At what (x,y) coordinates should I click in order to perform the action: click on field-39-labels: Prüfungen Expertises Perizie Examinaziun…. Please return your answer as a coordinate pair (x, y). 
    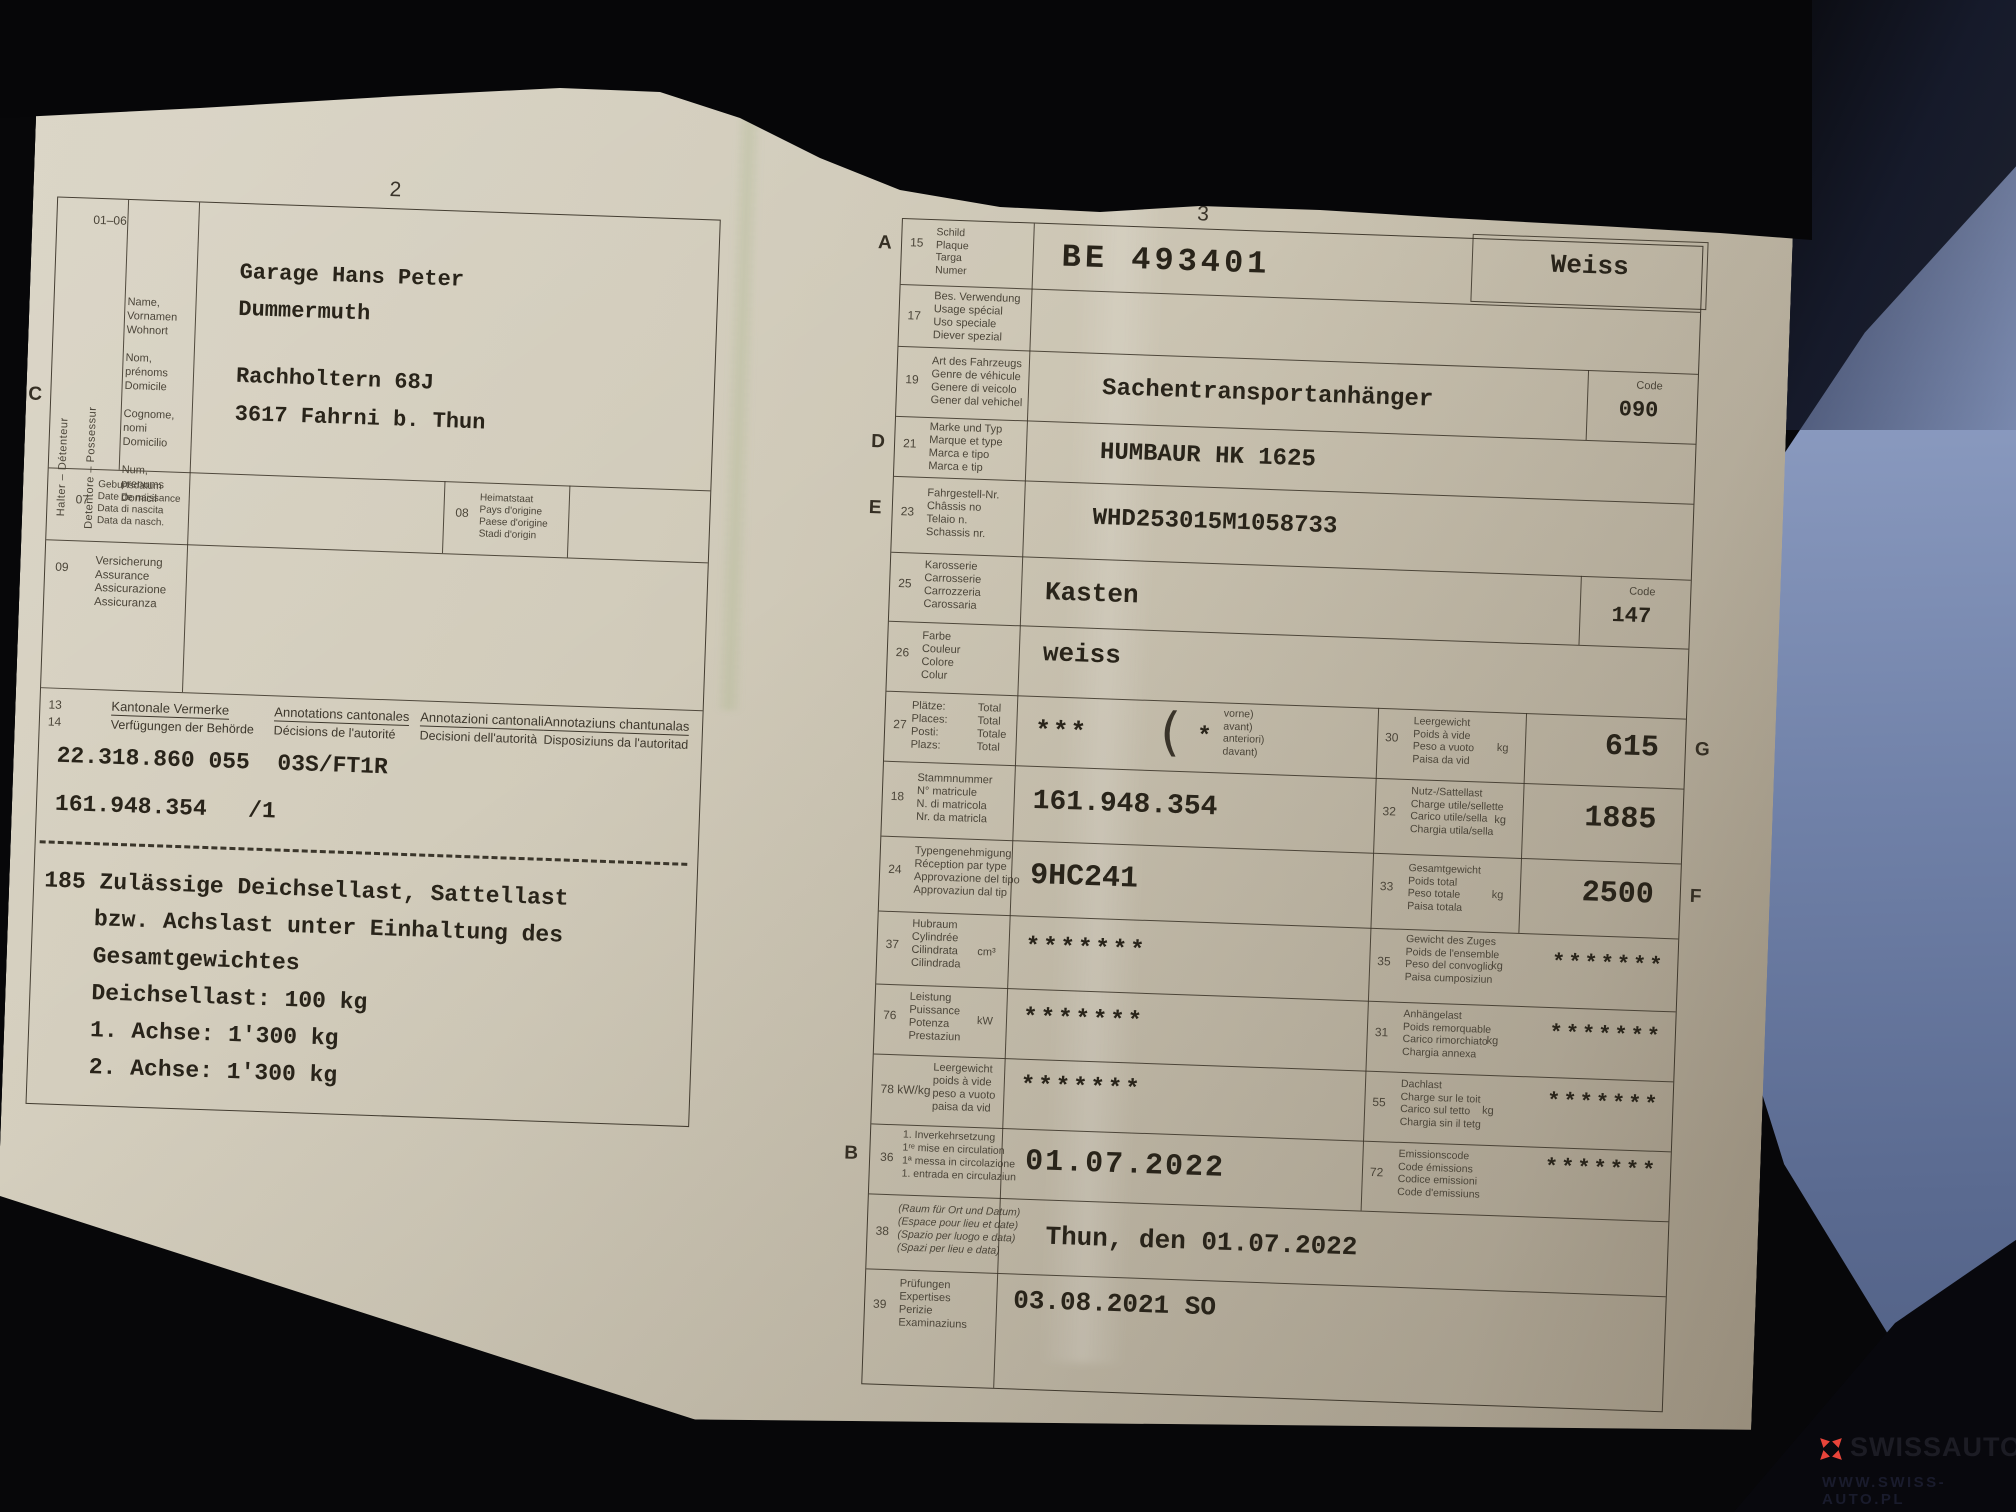
    Looking at the image, I should click on (933, 1304).